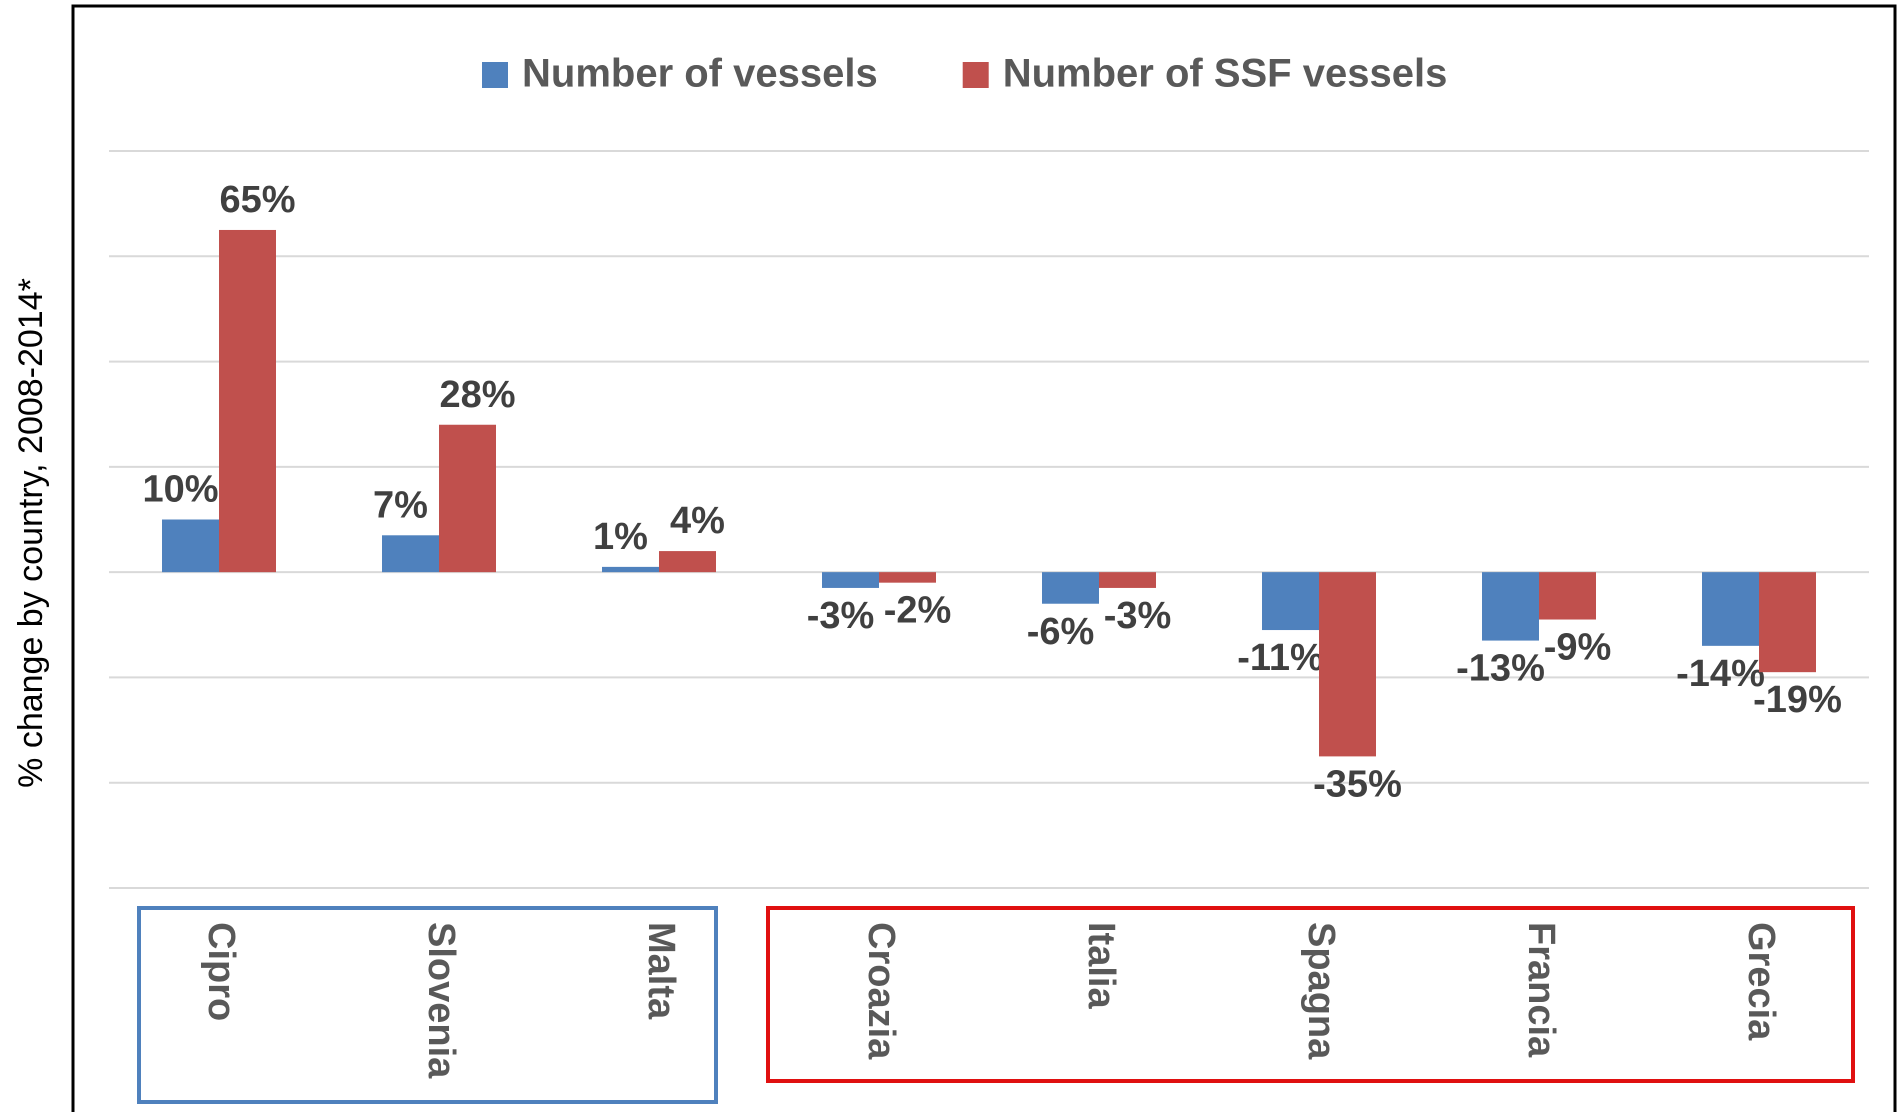 The image size is (1899, 1112). Describe the element at coordinates (918, 611) in the screenshot. I see `data-label: -2%` at that location.